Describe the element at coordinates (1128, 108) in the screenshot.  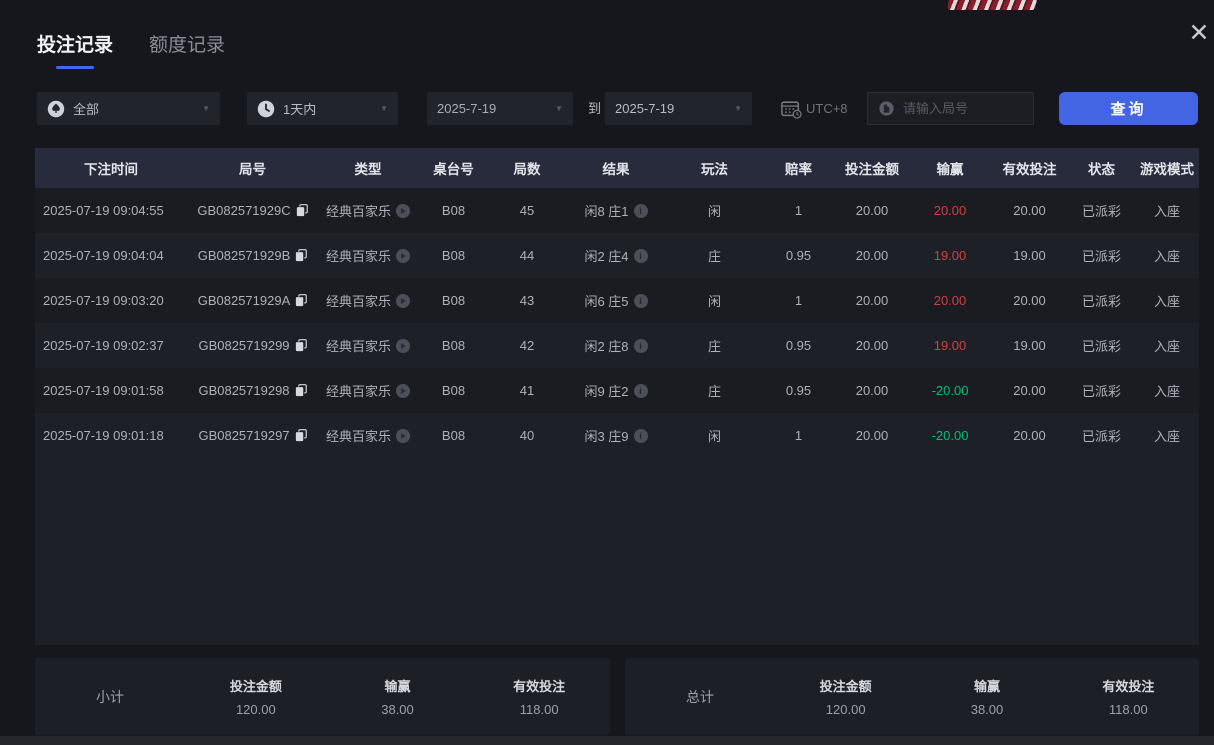
I see `query-button: 查询` at that location.